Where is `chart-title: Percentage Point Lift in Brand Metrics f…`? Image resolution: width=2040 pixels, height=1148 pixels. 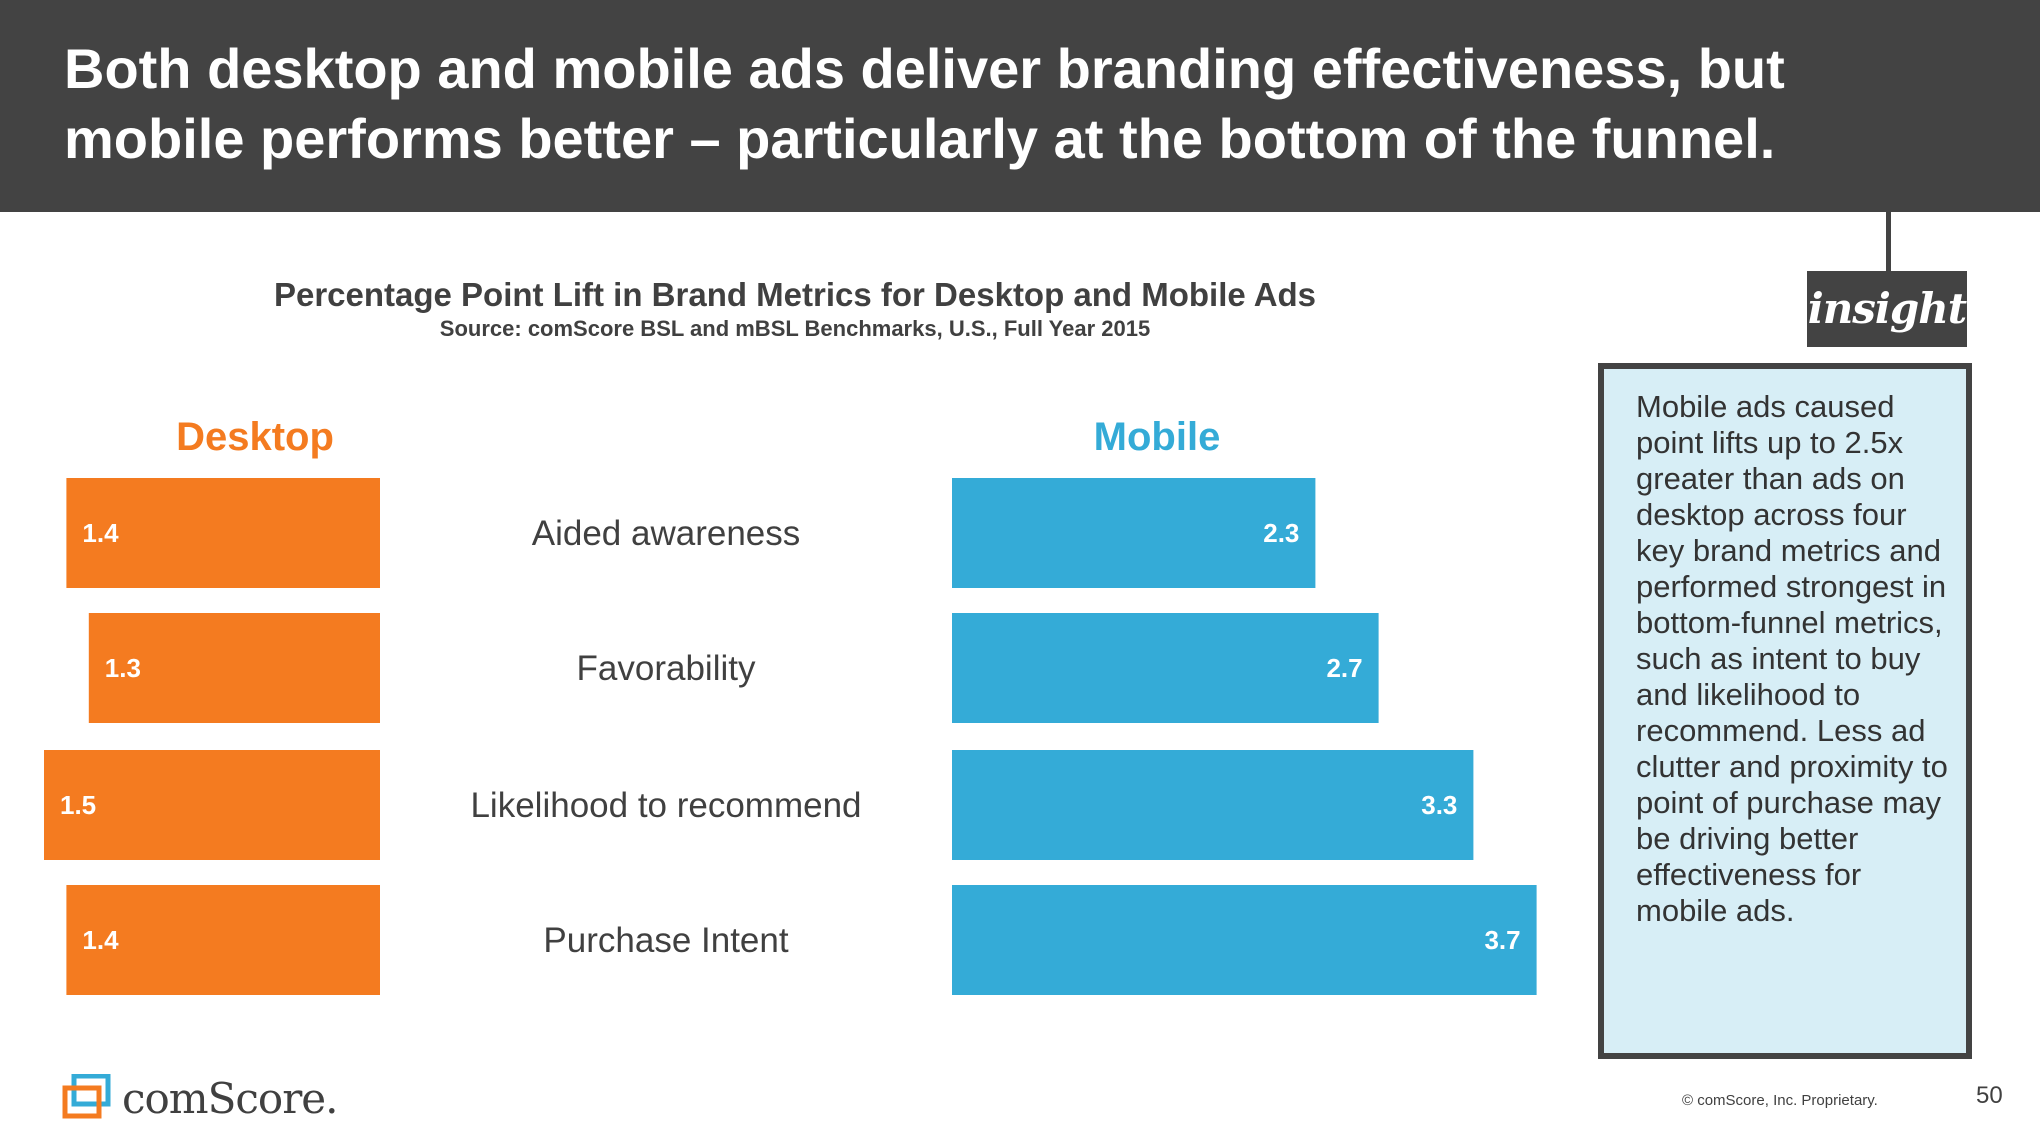 chart-title: Percentage Point Lift in Brand Metrics f… is located at coordinates (795, 294).